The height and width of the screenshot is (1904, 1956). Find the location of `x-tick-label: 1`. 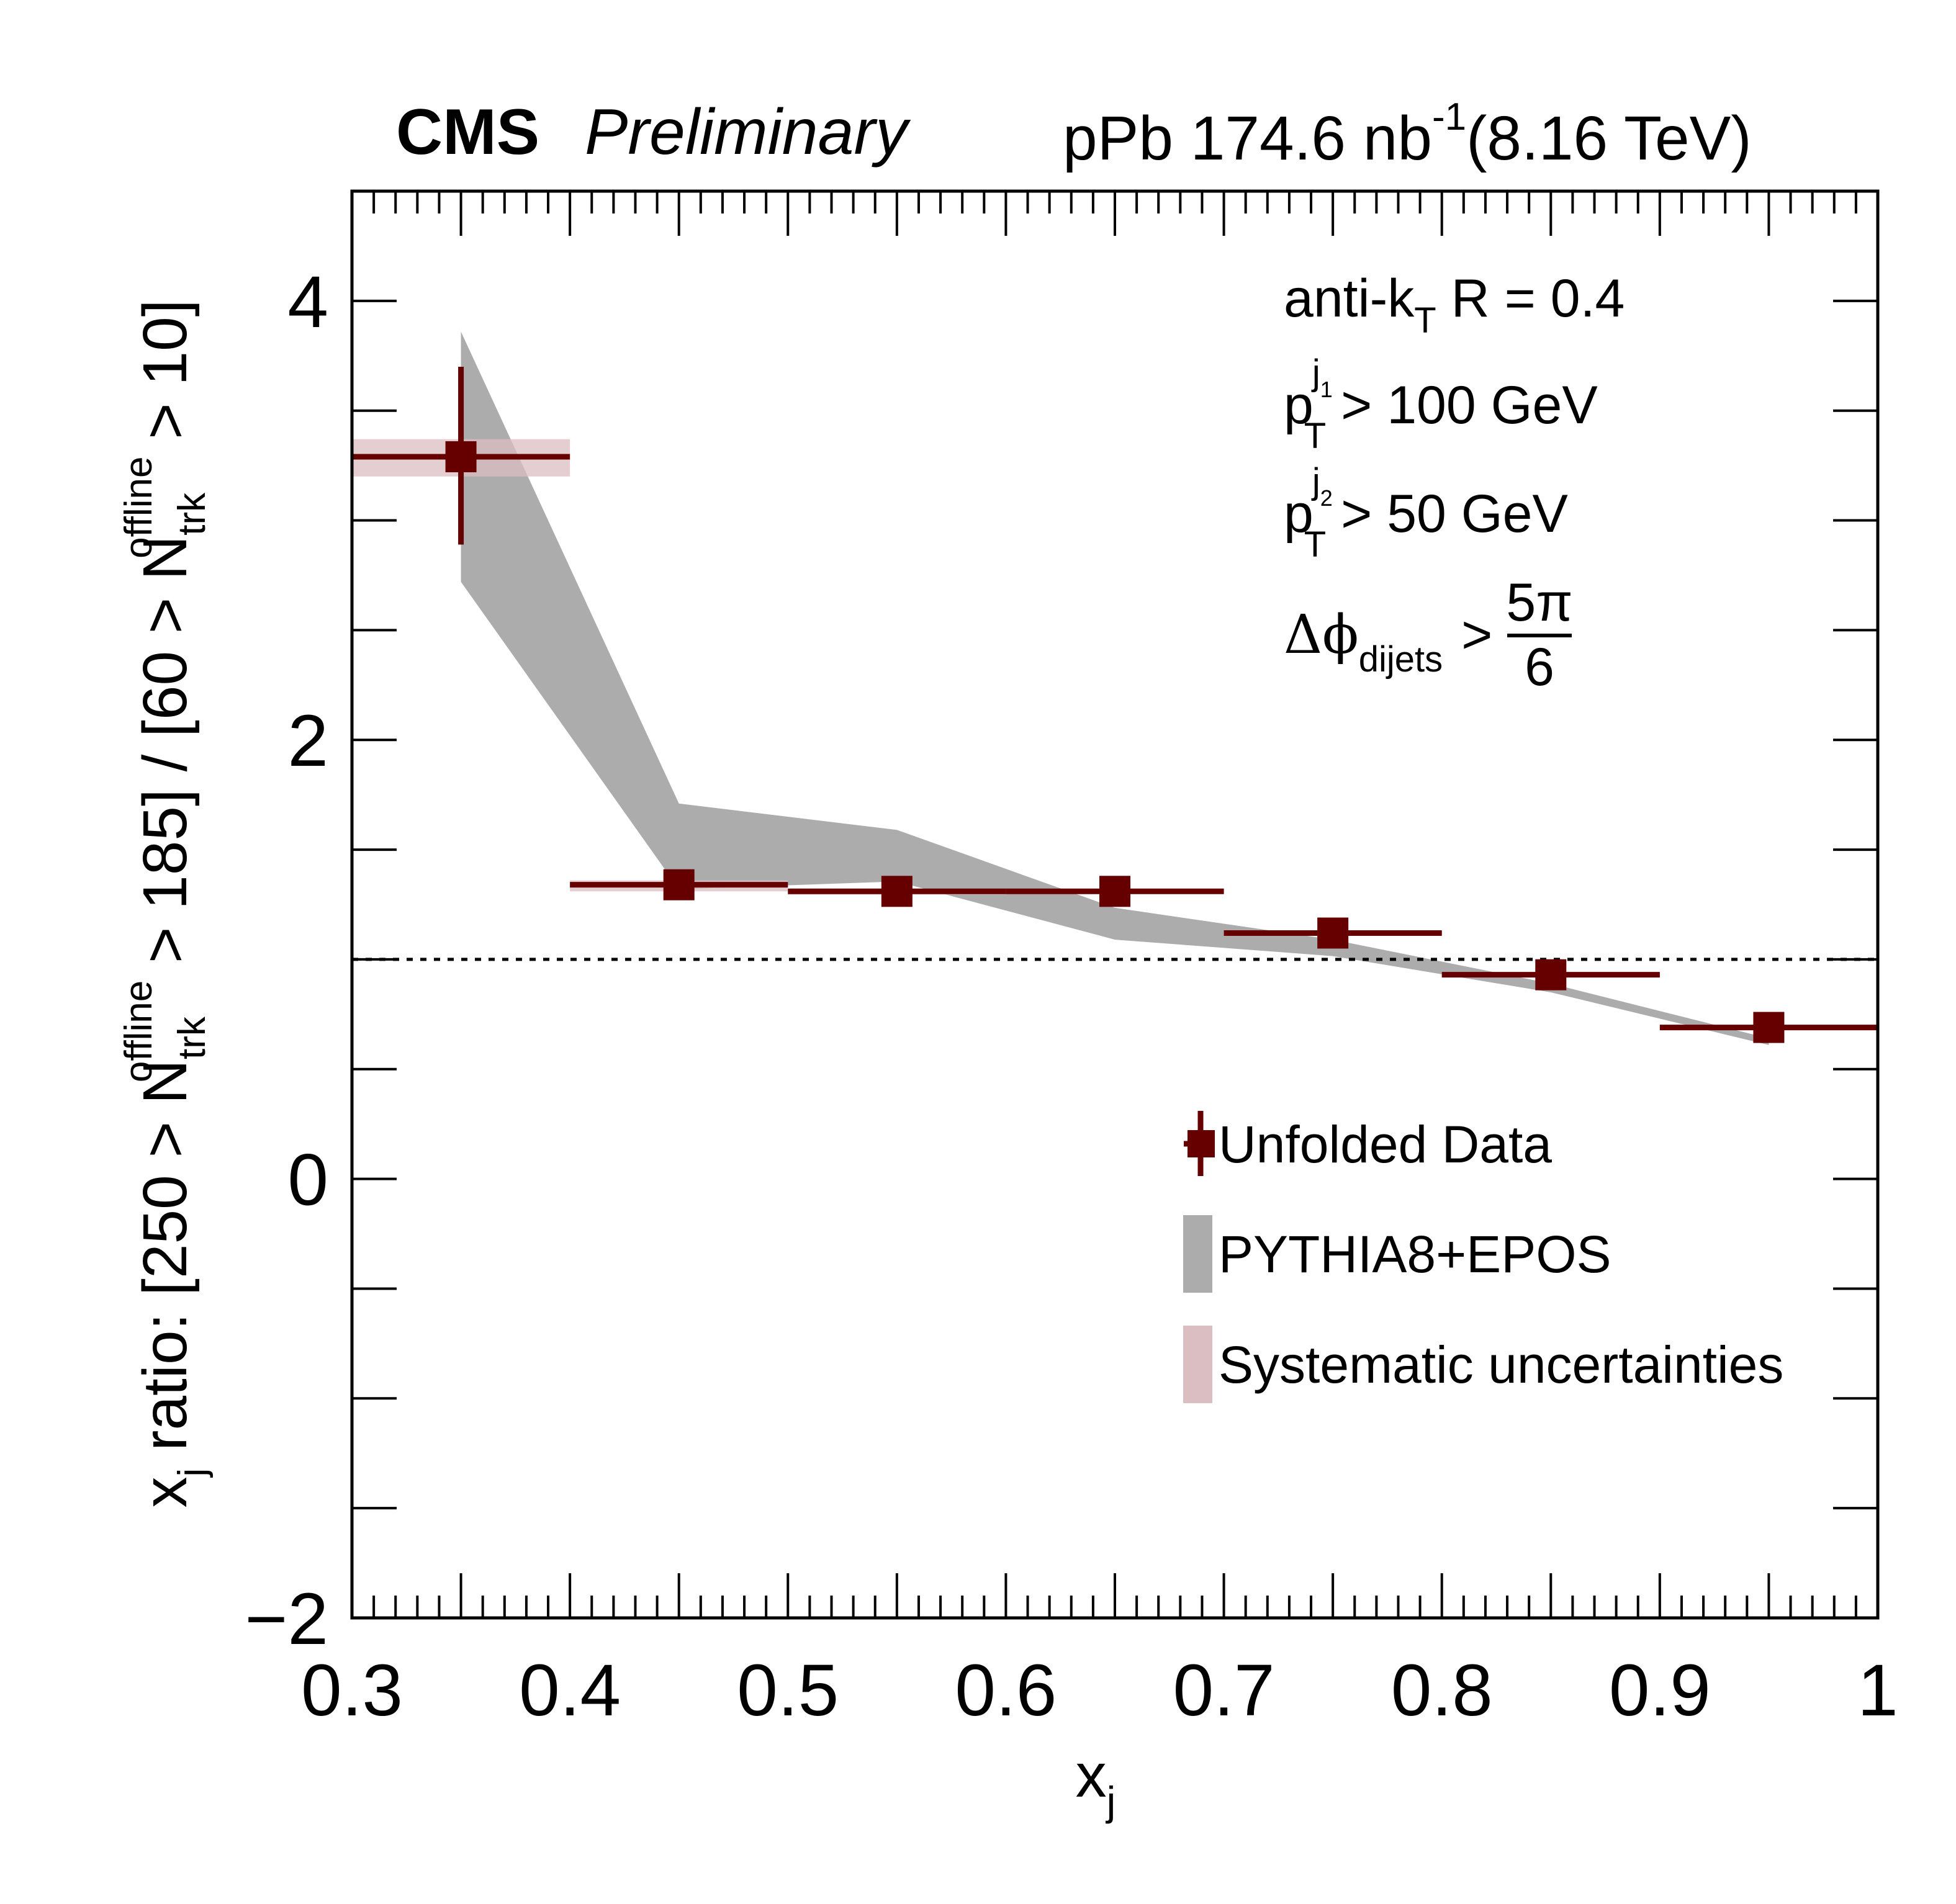

x-tick-label: 1 is located at coordinates (1877, 1691).